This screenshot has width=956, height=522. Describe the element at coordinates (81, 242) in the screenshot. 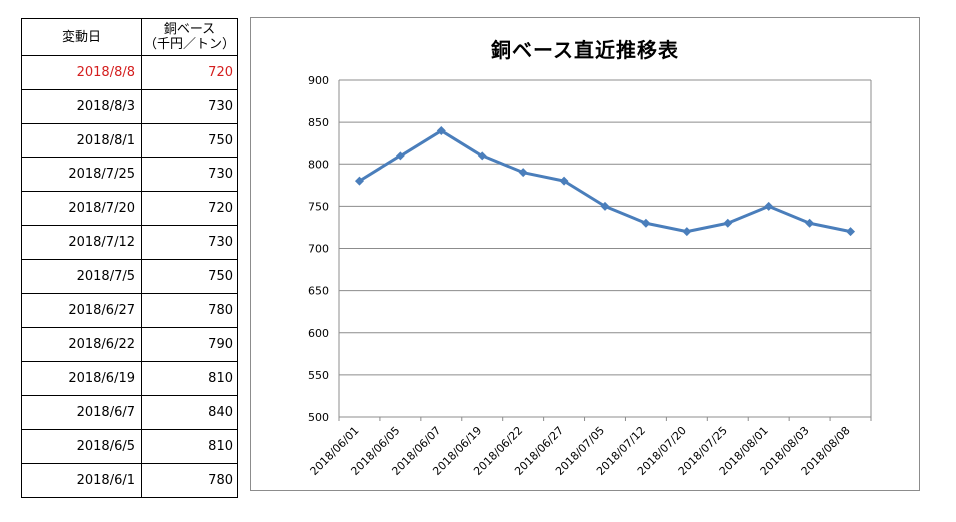

I see `row-date: 2018/7/12` at that location.